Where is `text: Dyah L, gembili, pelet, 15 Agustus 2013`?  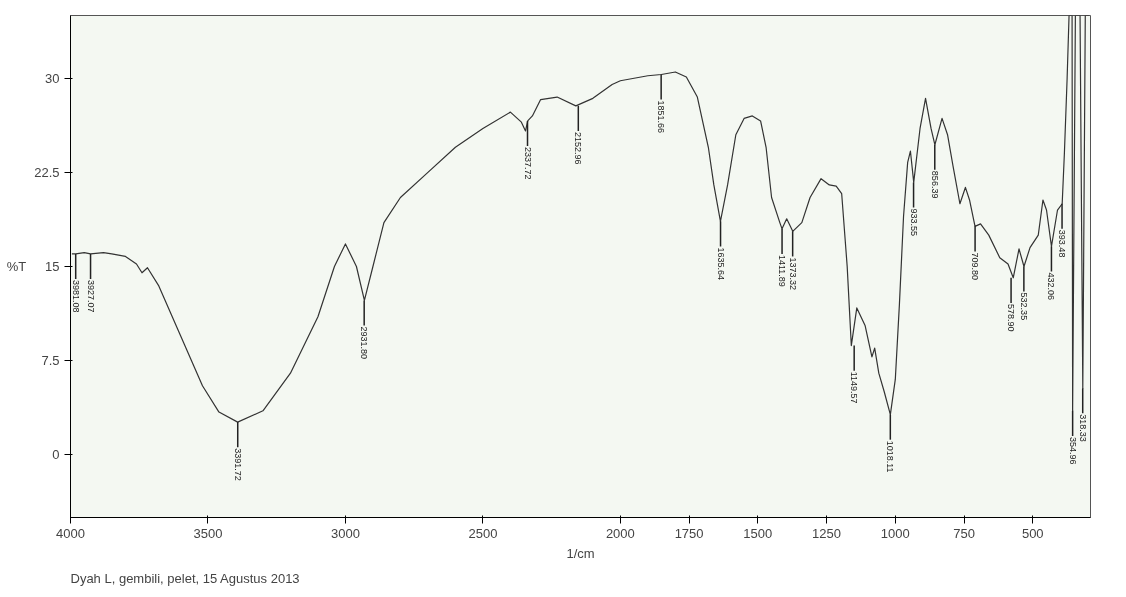
text: Dyah L, gembili, pelet, 15 Agustus 2013 is located at coordinates (185, 578).